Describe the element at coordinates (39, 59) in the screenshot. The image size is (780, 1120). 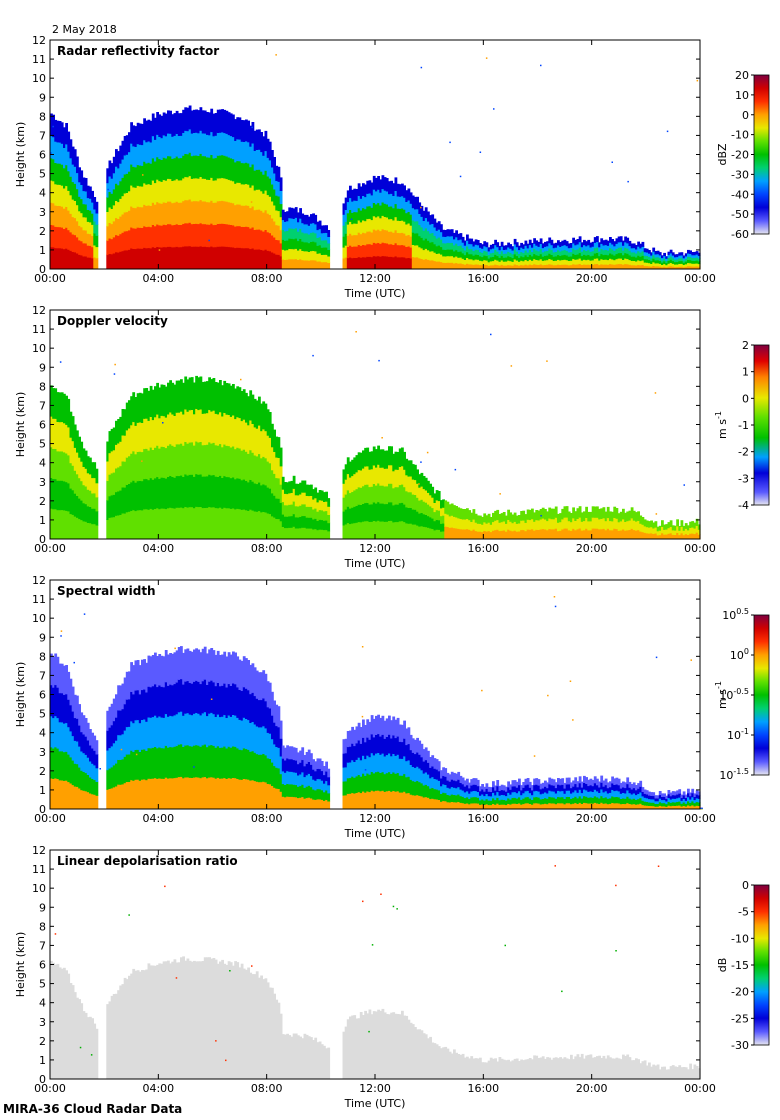
I see `y-tick-label: 11` at that location.